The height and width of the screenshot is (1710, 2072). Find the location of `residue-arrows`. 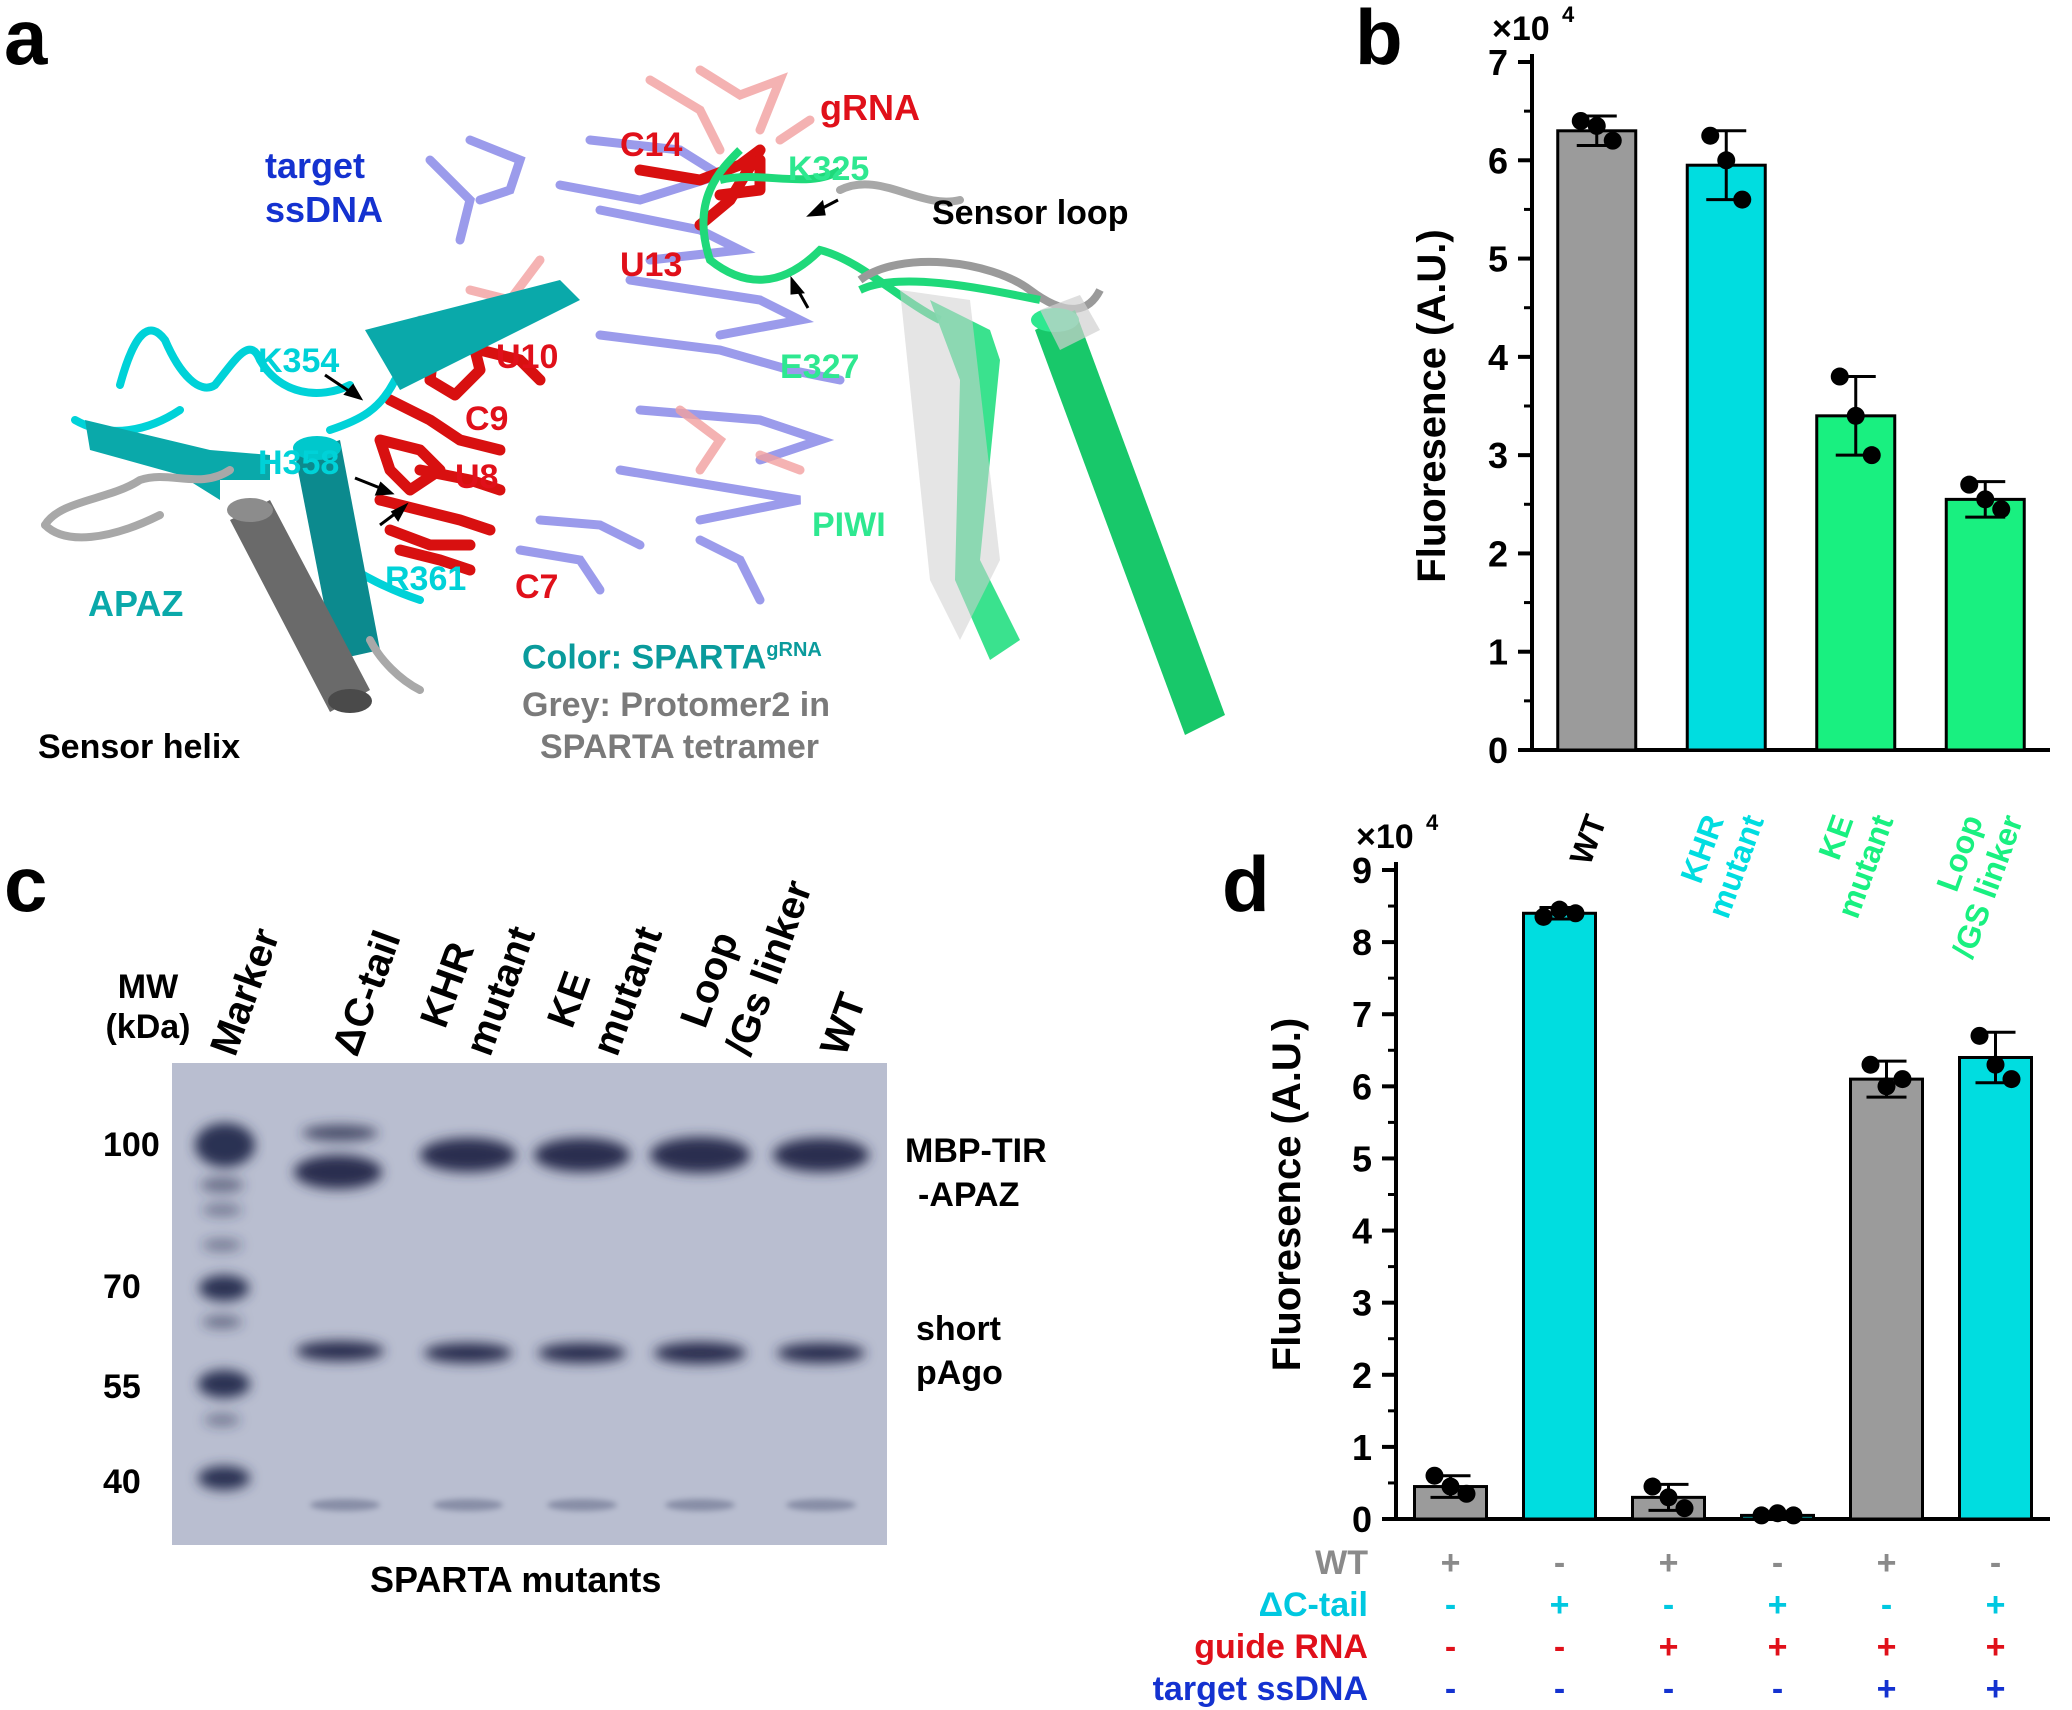

residue-arrows is located at coordinates (581, 362).